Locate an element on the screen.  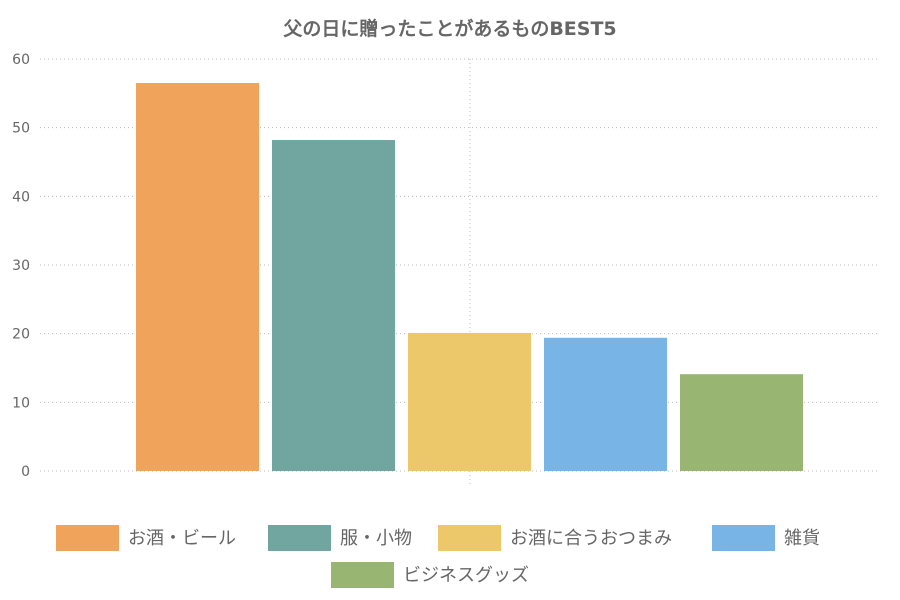
y-tick-label: 30 is located at coordinates (21, 266).